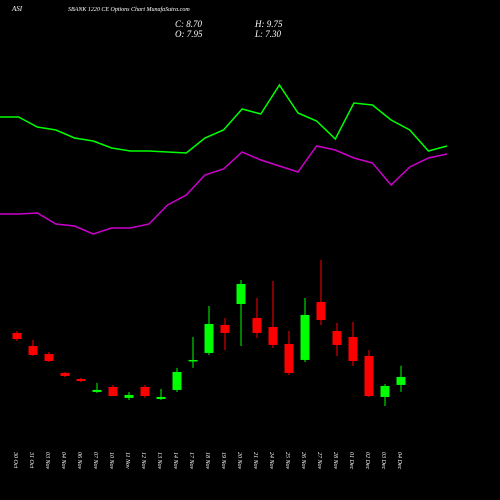 This screenshot has height=500, width=500. Describe the element at coordinates (111, 461) in the screenshot. I see `x-tick-label: 10 Nov` at that location.